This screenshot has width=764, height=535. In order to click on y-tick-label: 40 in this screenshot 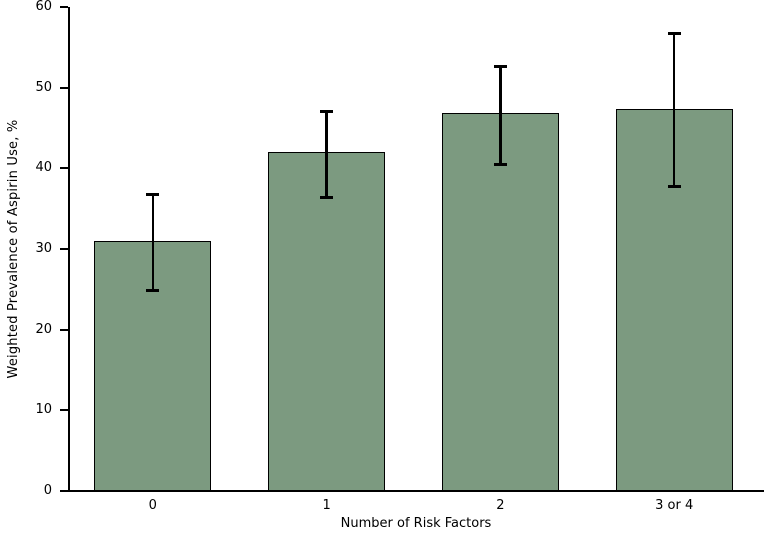, I will do `click(43, 168)`.